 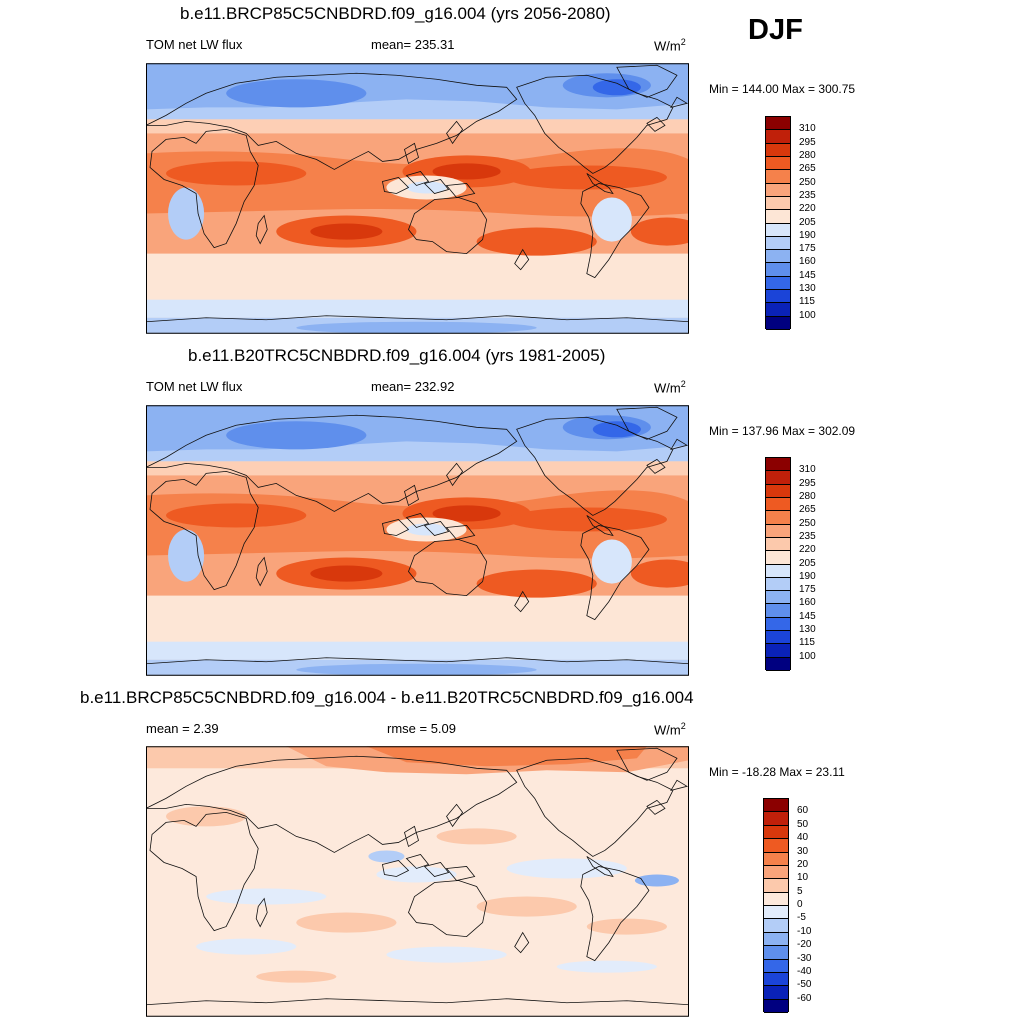 What do you see at coordinates (803, 824) in the screenshot?
I see `colorbar-tick-label: 50` at bounding box center [803, 824].